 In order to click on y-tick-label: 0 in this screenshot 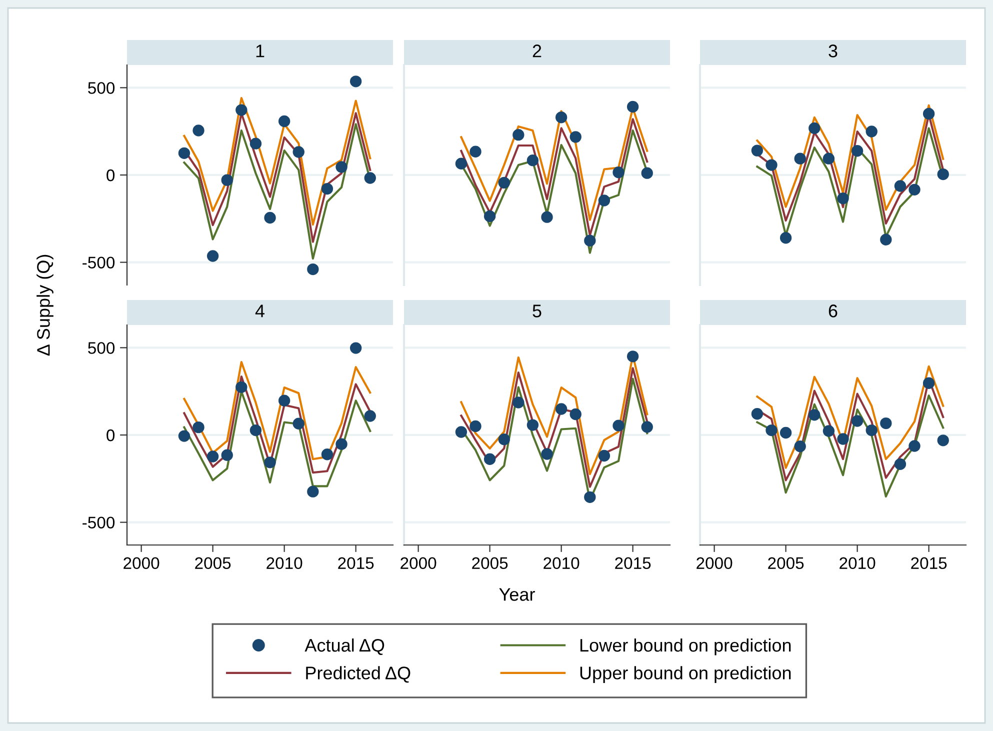, I will do `click(110, 435)`.